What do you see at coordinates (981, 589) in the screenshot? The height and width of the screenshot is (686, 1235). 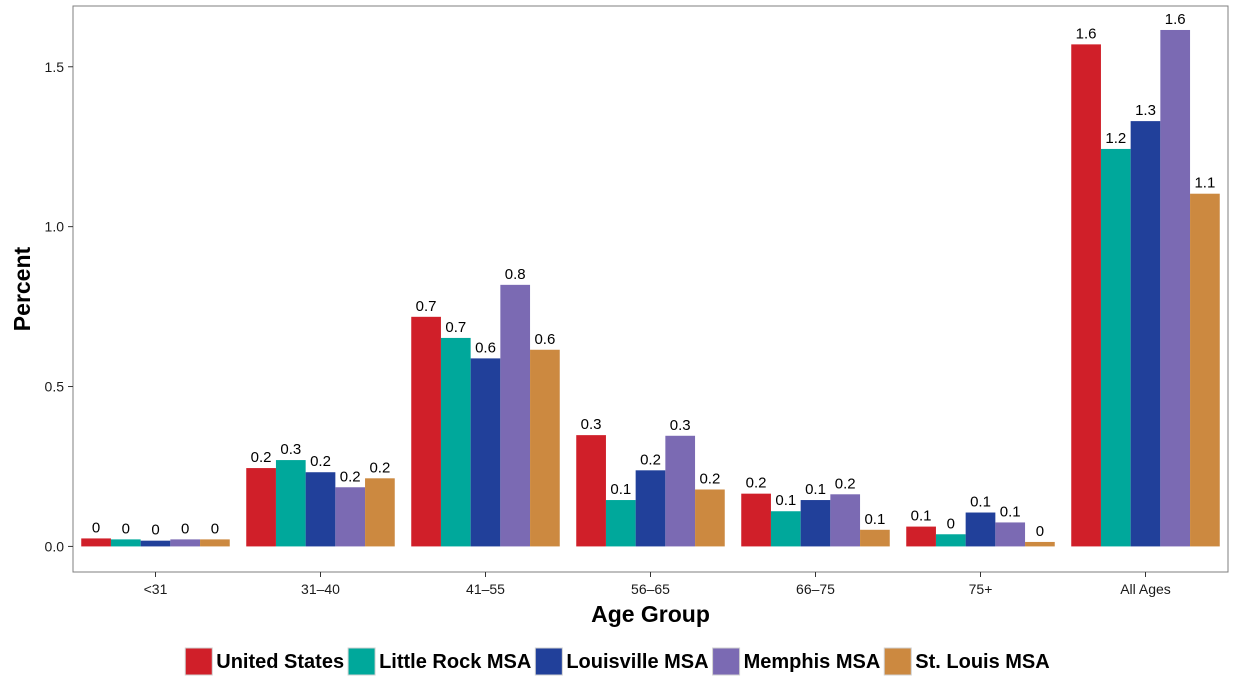 I see `x-tick-label: 75+` at bounding box center [981, 589].